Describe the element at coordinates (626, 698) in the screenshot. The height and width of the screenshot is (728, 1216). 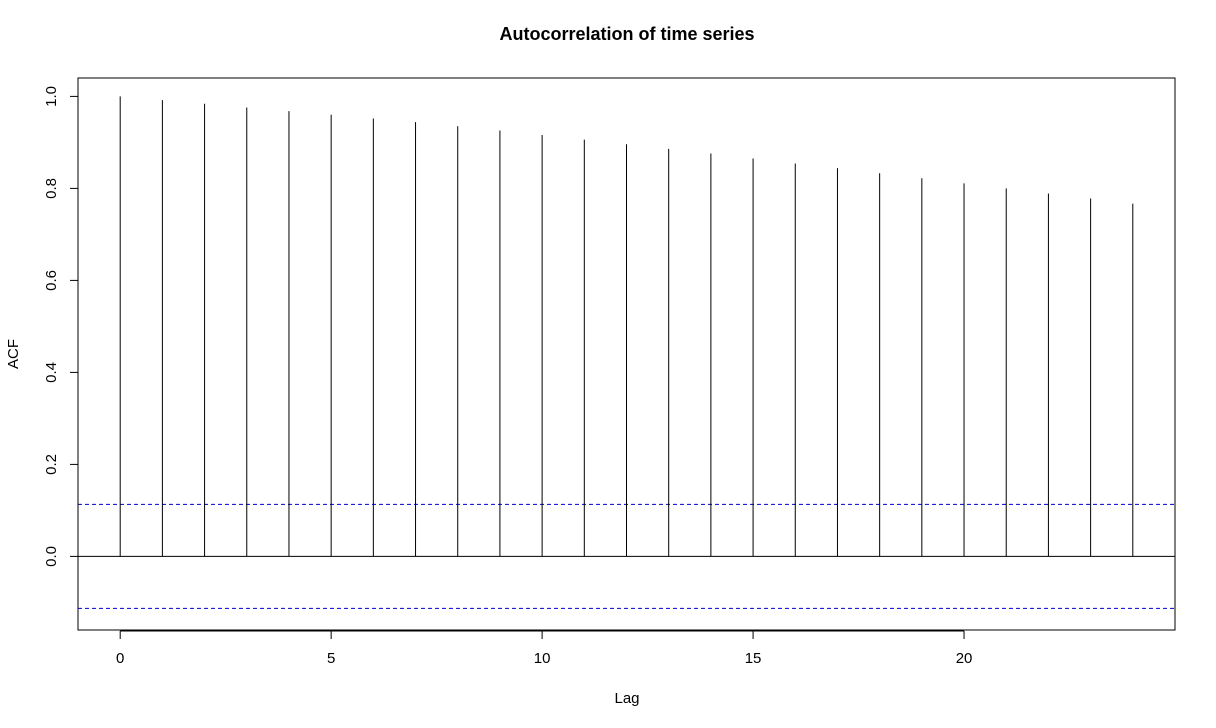
I see `x-axis-label: Lag` at that location.